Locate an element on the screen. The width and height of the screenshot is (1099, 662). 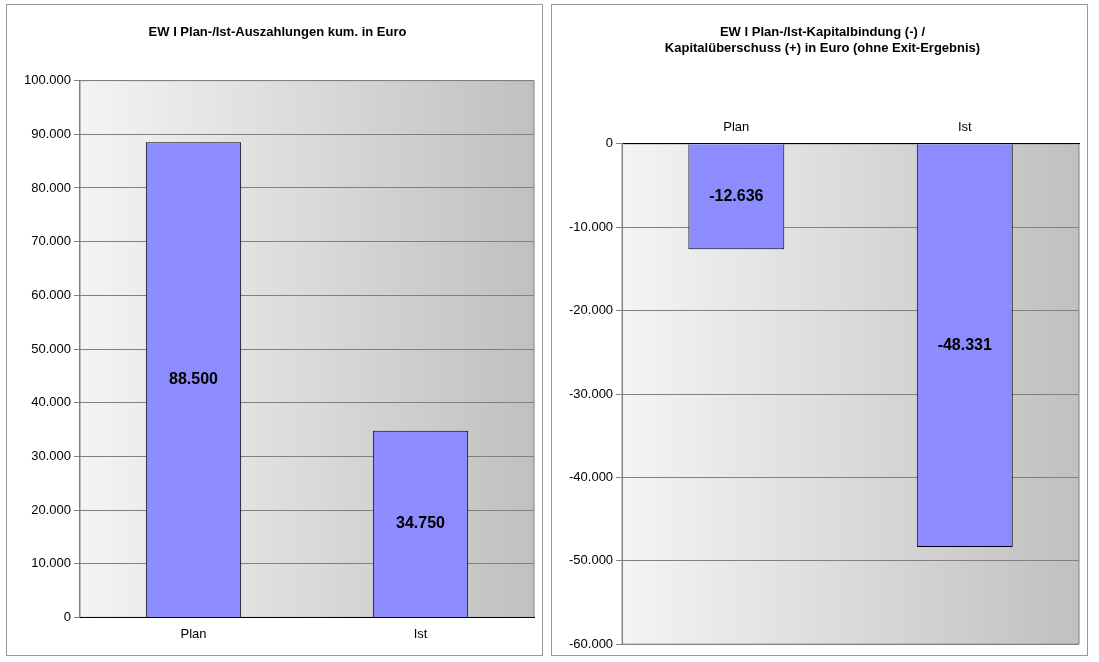
y-tick-label: 90.000 is located at coordinates (51, 133).